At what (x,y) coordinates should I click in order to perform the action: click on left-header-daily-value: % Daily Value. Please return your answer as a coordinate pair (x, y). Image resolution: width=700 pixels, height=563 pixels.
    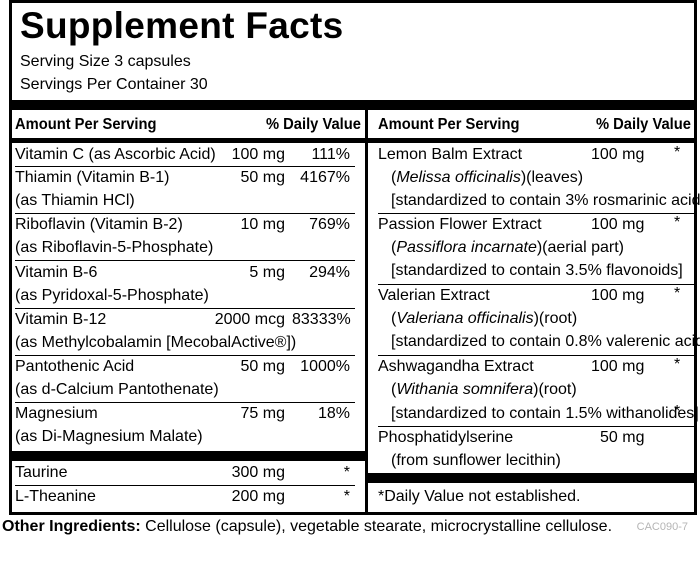
    Looking at the image, I should click on (313, 124).